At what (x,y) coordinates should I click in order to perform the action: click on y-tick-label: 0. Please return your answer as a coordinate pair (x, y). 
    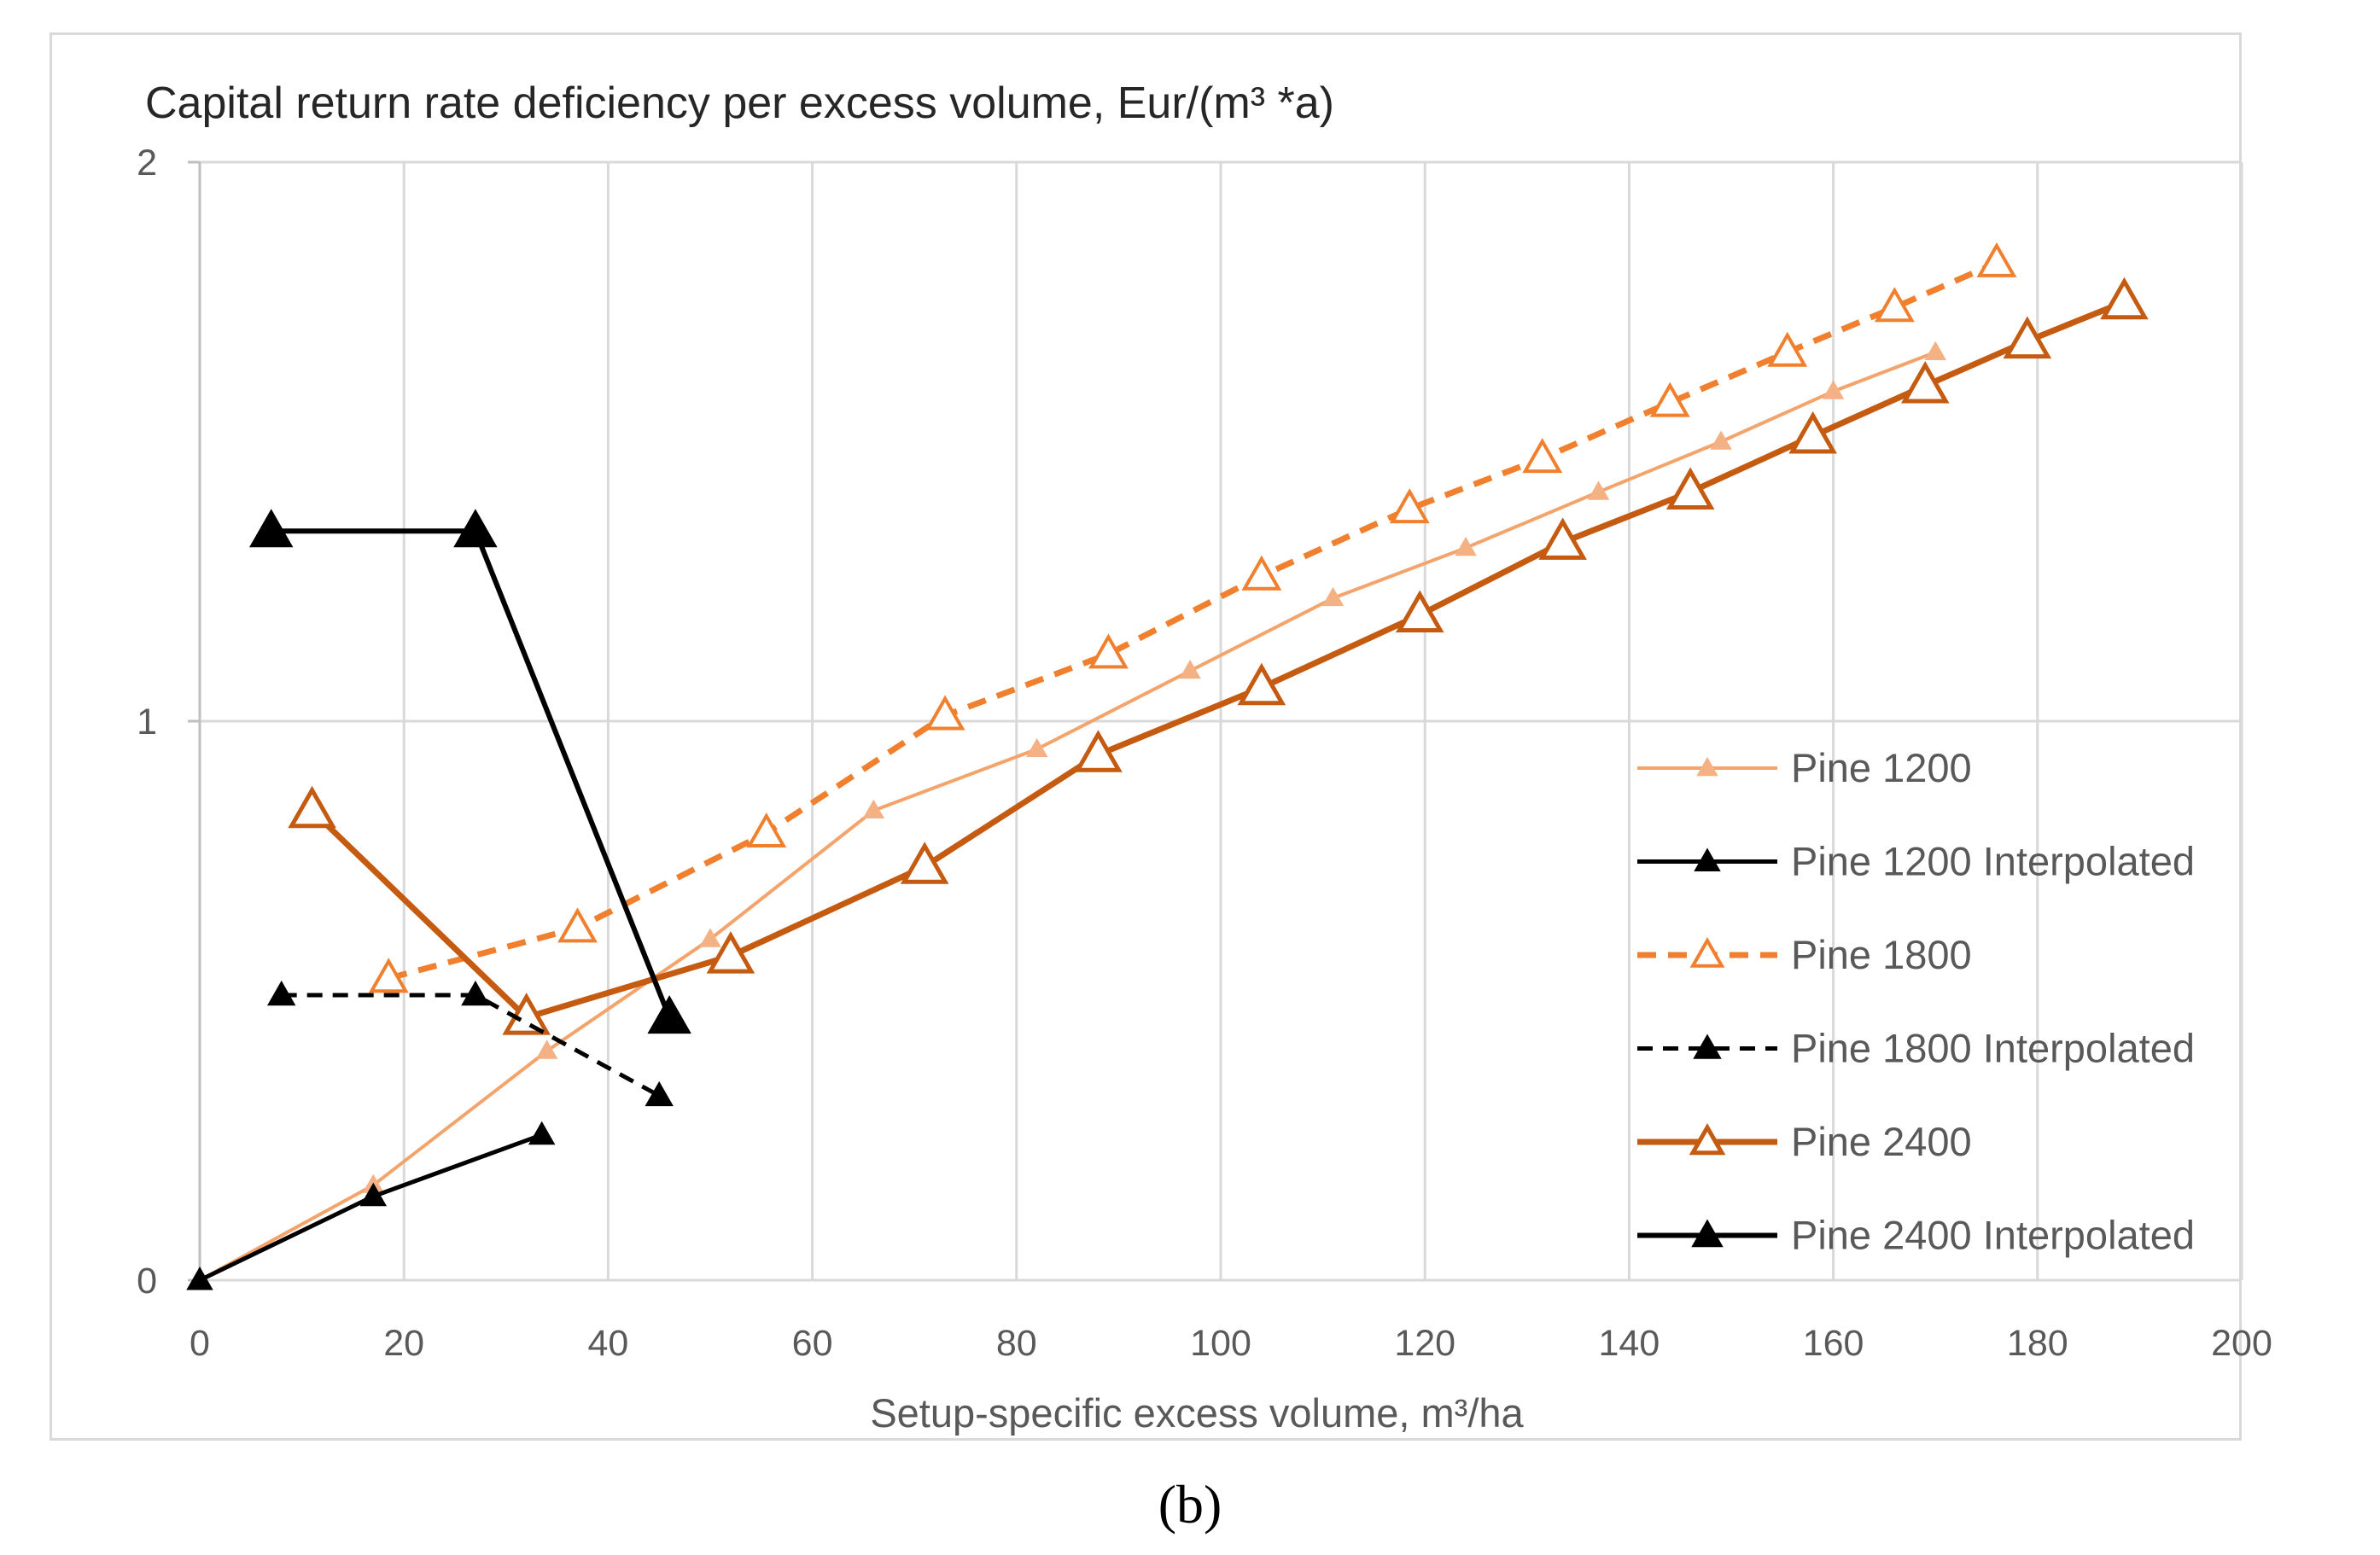
    Looking at the image, I should click on (147, 1281).